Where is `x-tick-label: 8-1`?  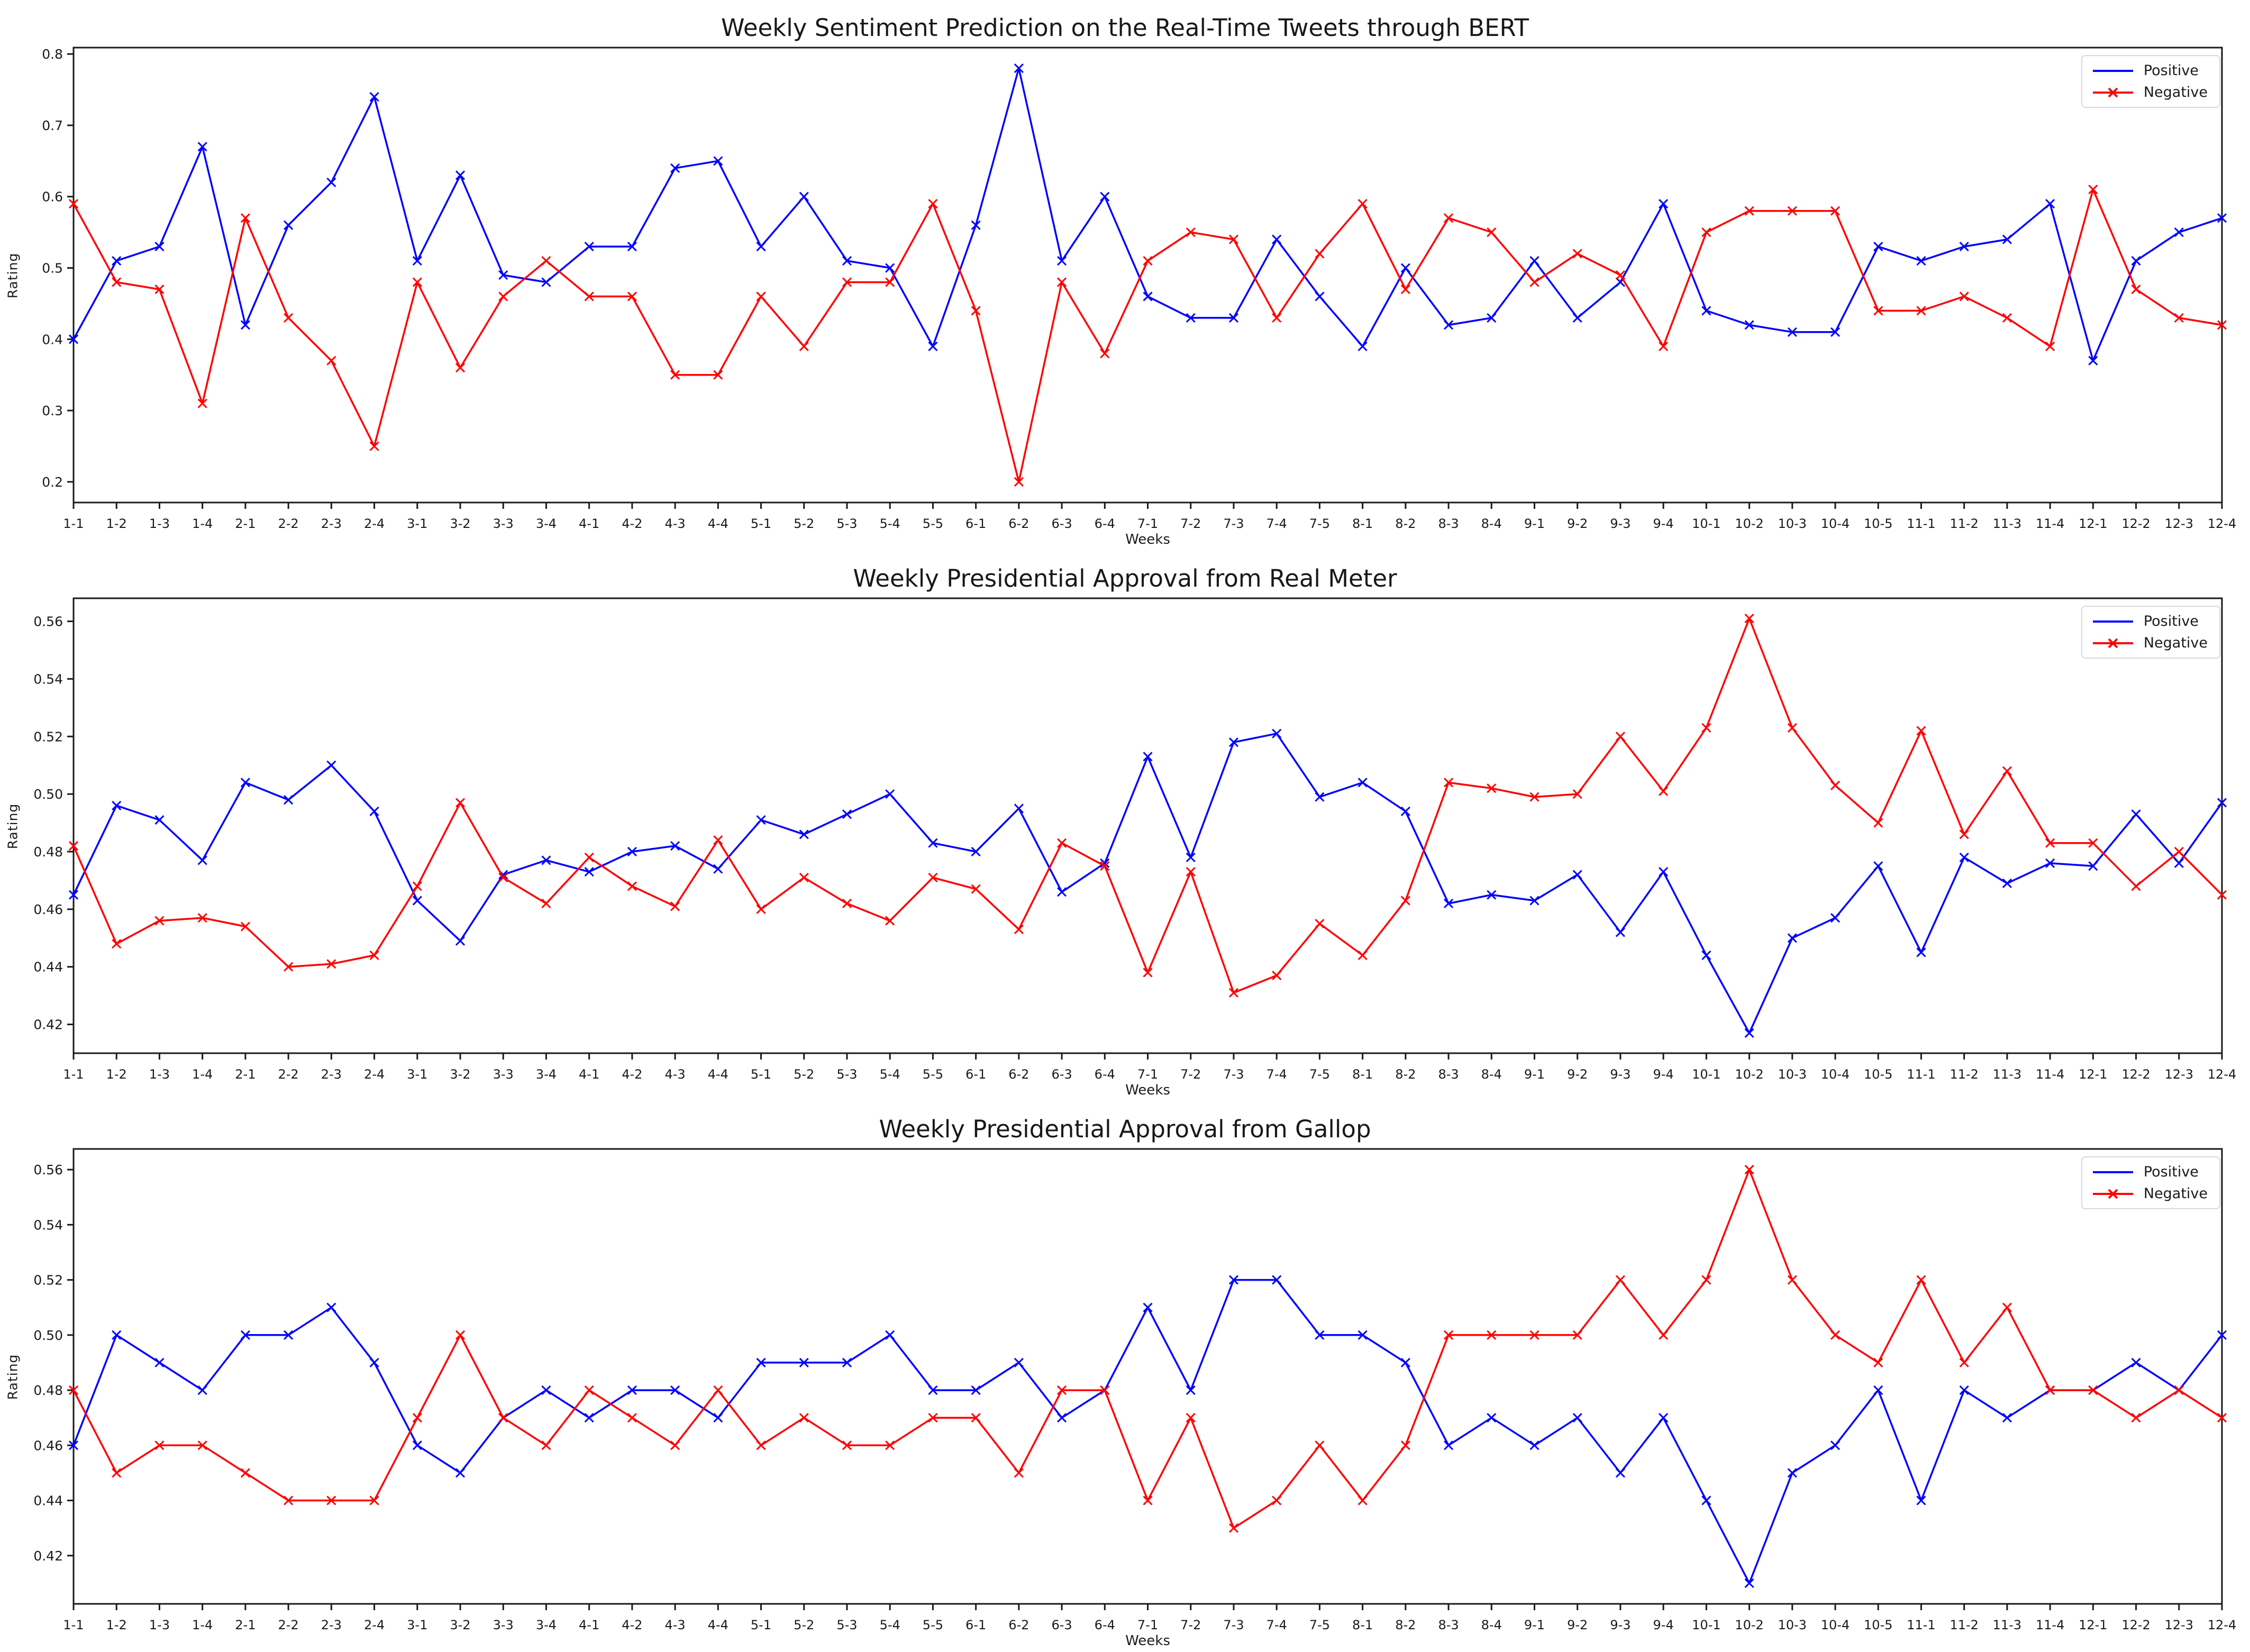 x-tick-label: 8-1 is located at coordinates (1363, 1074).